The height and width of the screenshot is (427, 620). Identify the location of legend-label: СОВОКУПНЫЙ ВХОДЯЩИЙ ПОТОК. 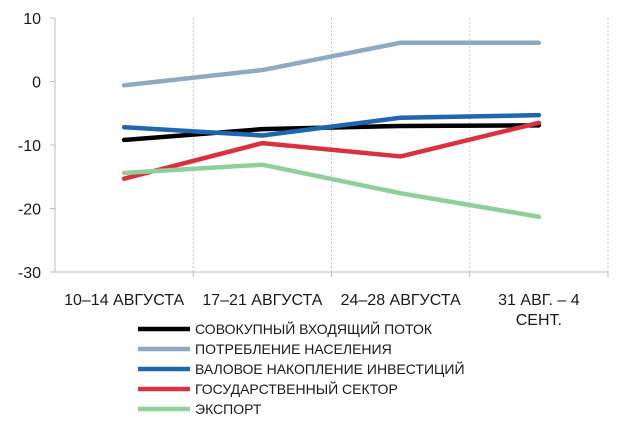
(314, 328).